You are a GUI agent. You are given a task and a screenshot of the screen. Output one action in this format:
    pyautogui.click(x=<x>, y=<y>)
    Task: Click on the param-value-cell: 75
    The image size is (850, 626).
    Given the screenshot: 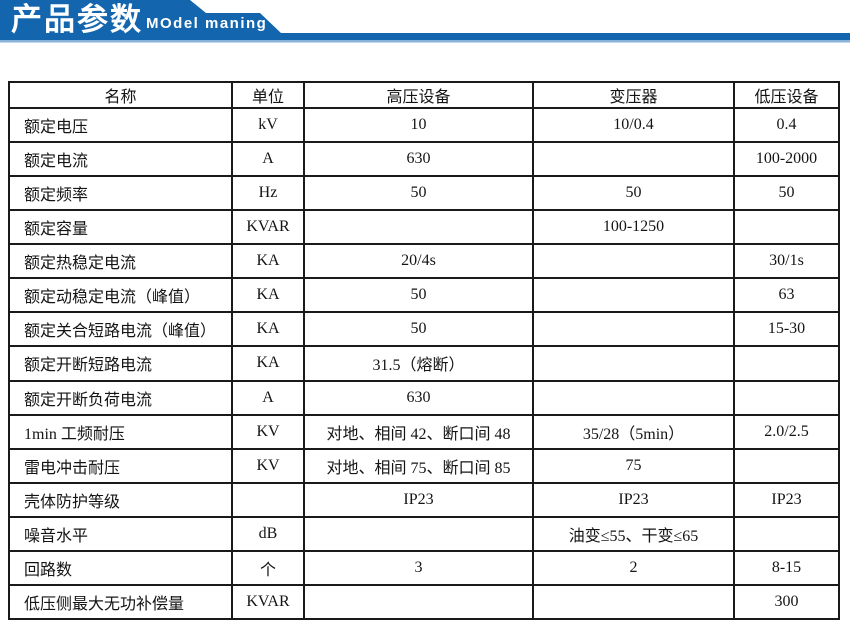 What is the action you would take?
    pyautogui.click(x=633, y=465)
    